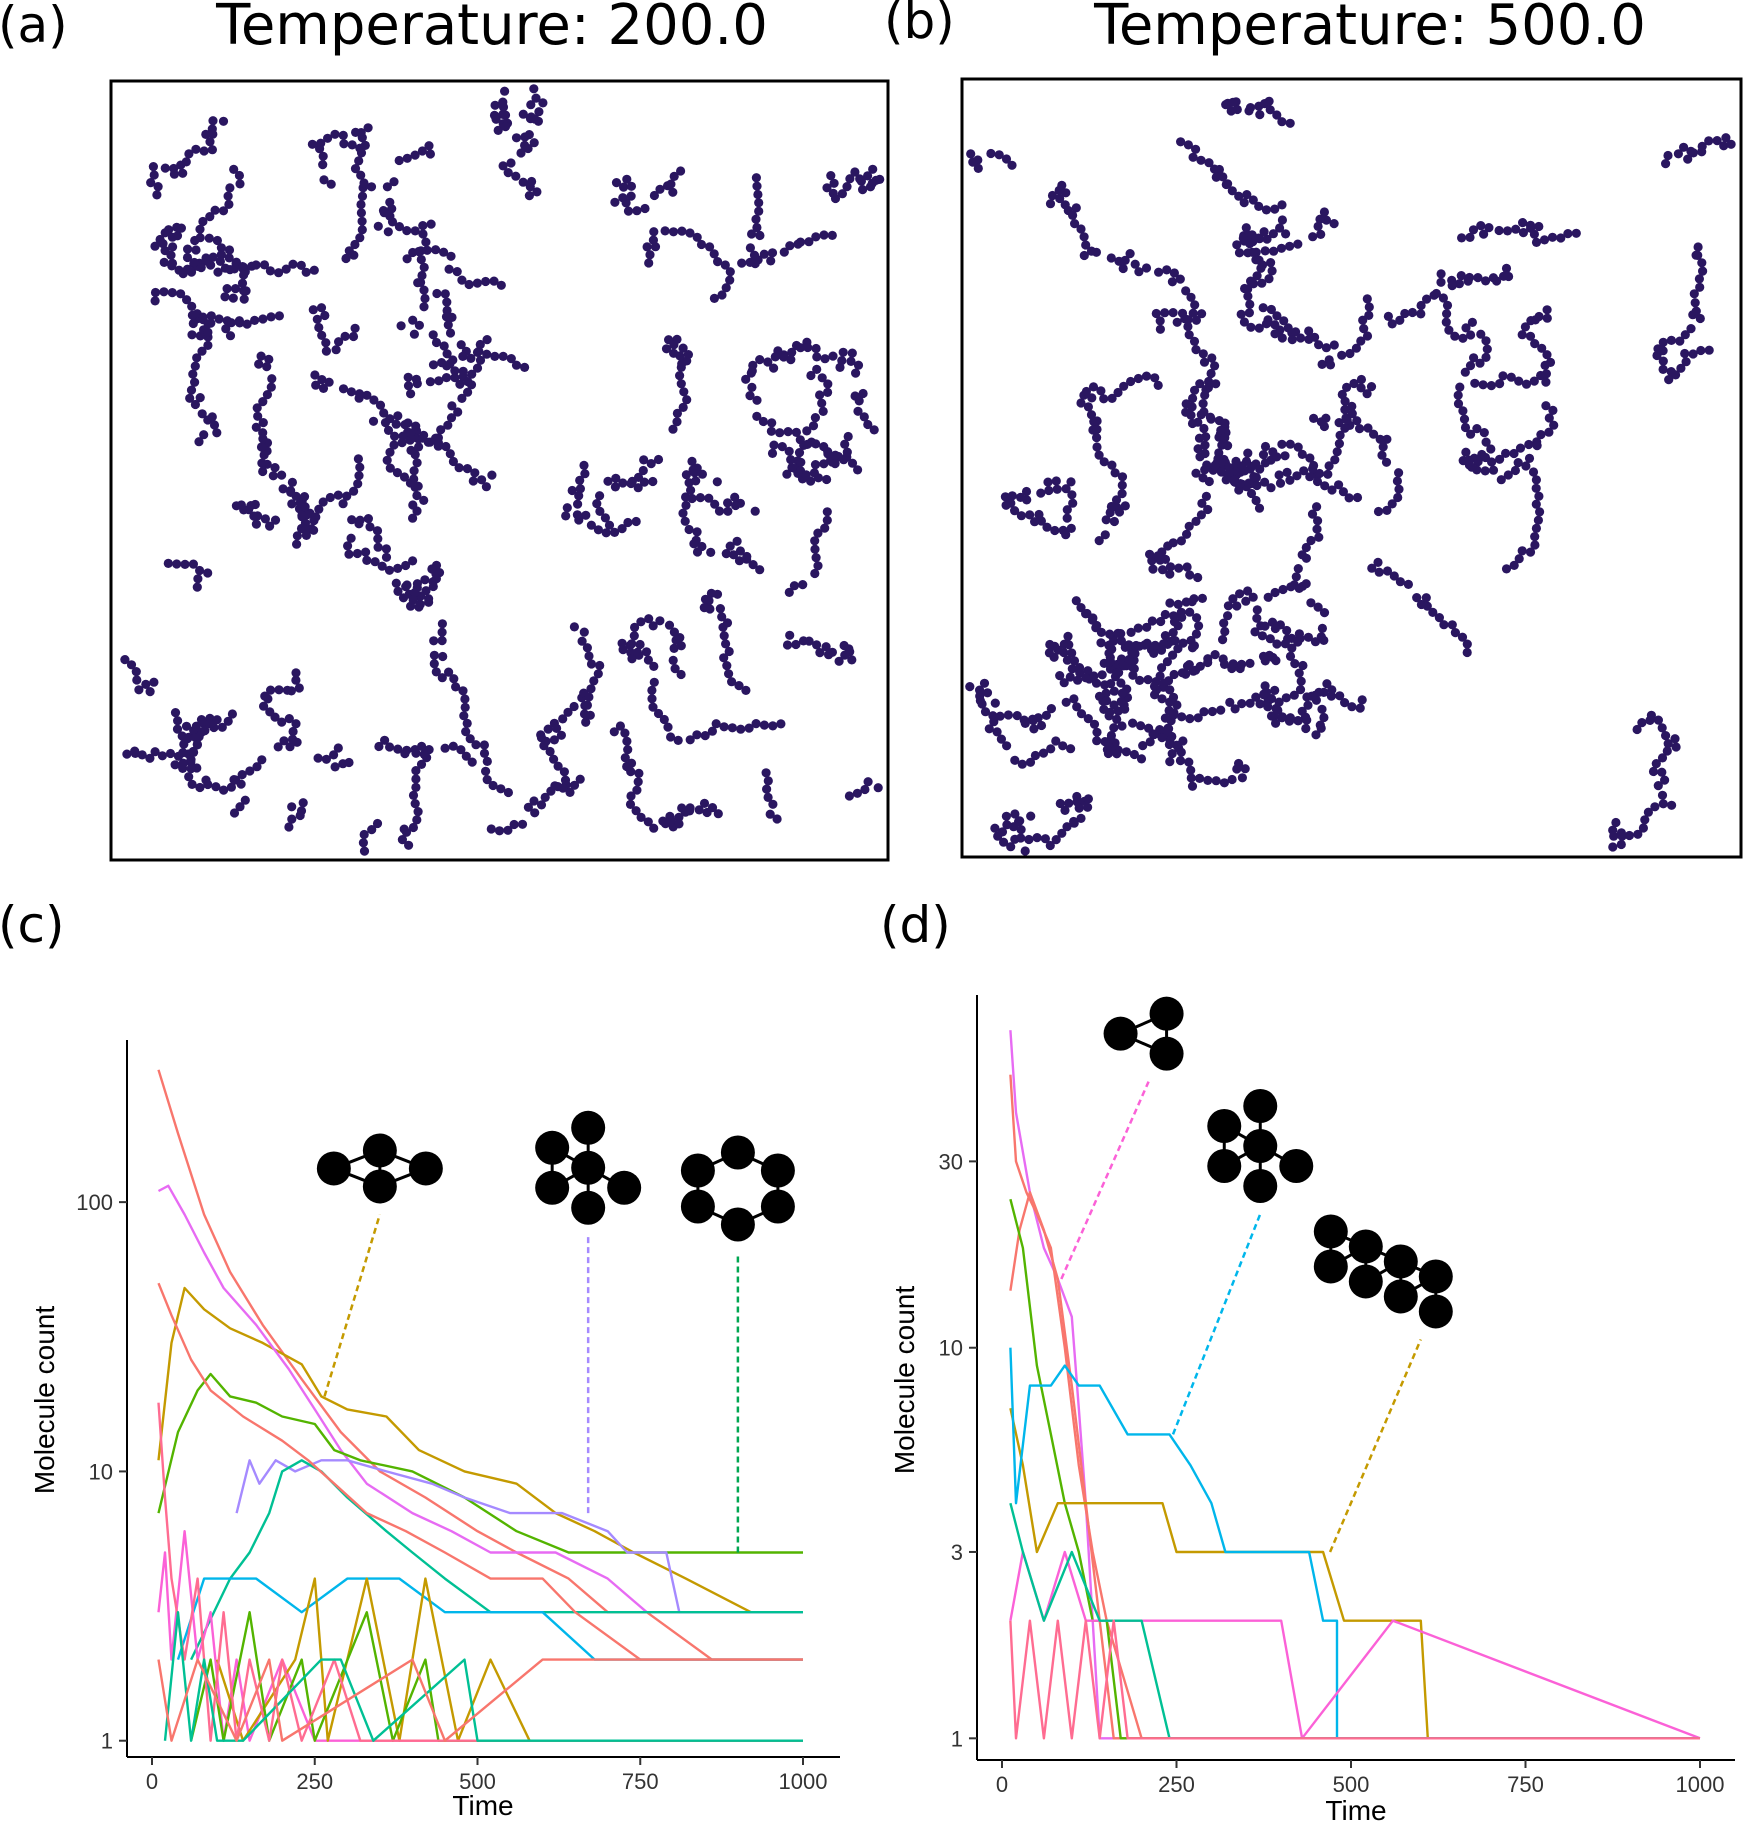 The height and width of the screenshot is (1827, 1749). What do you see at coordinates (480, 1463) in the screenshot?
I see `series-line` at bounding box center [480, 1463].